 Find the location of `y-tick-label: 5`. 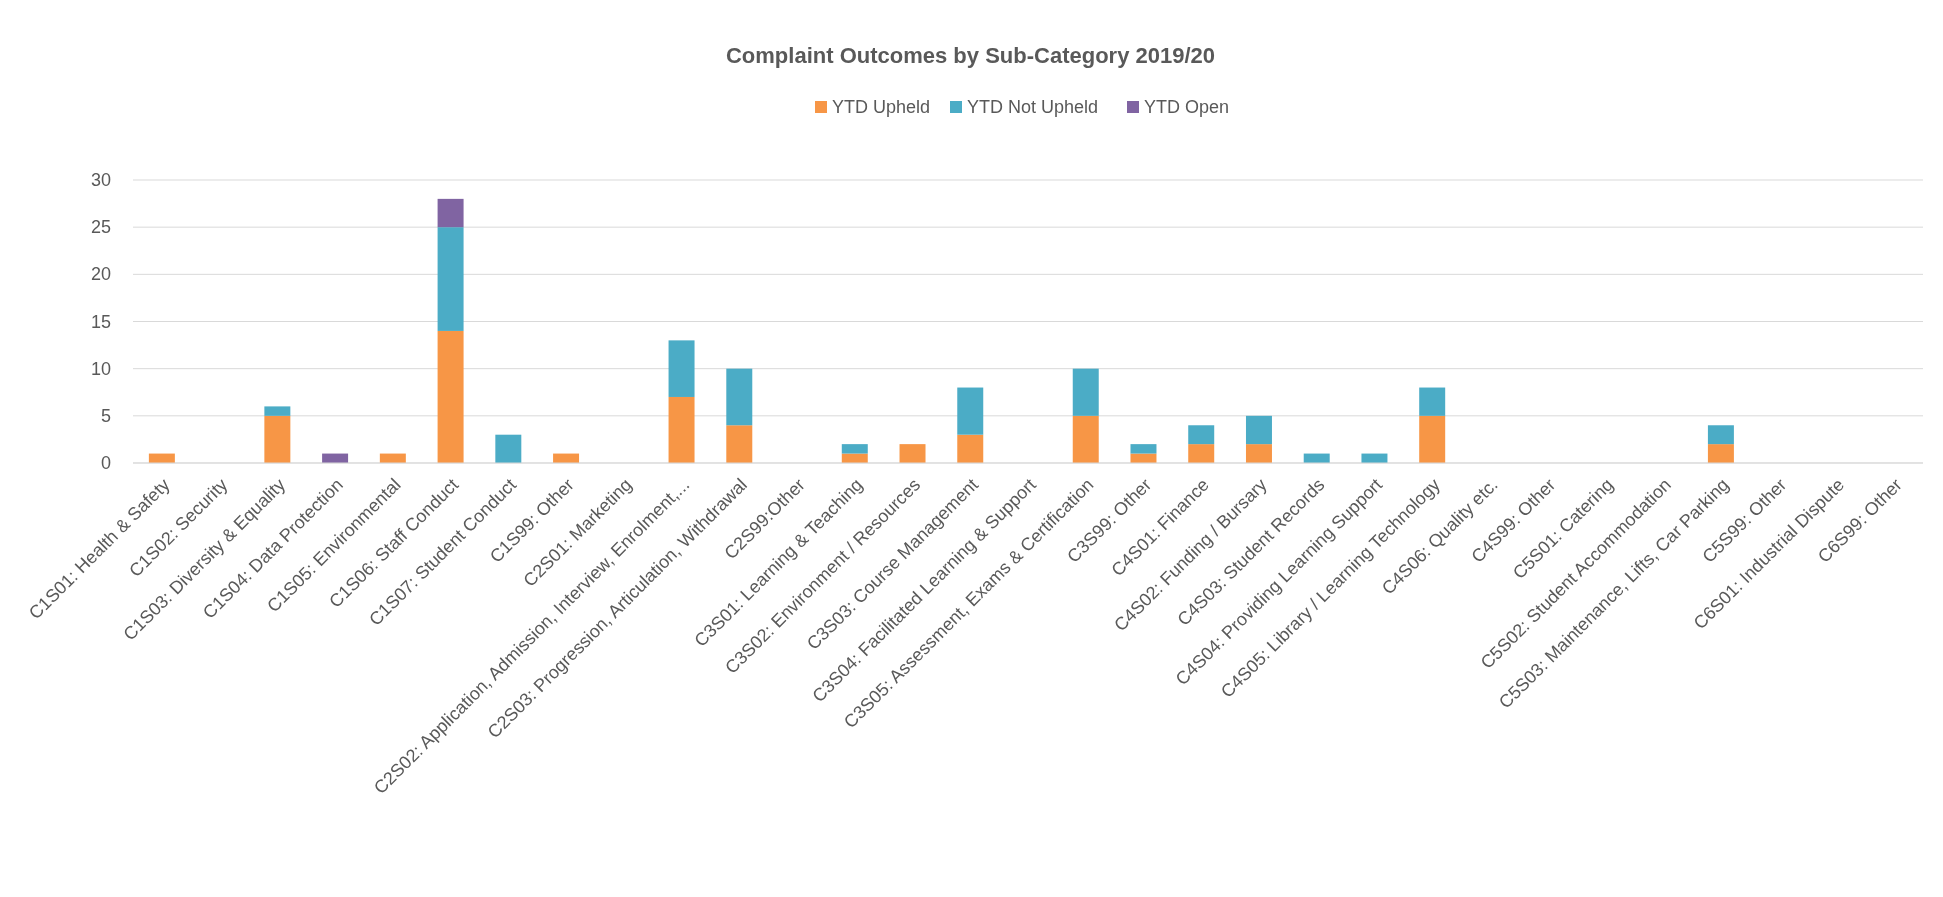

y-tick-label: 5 is located at coordinates (105, 415).